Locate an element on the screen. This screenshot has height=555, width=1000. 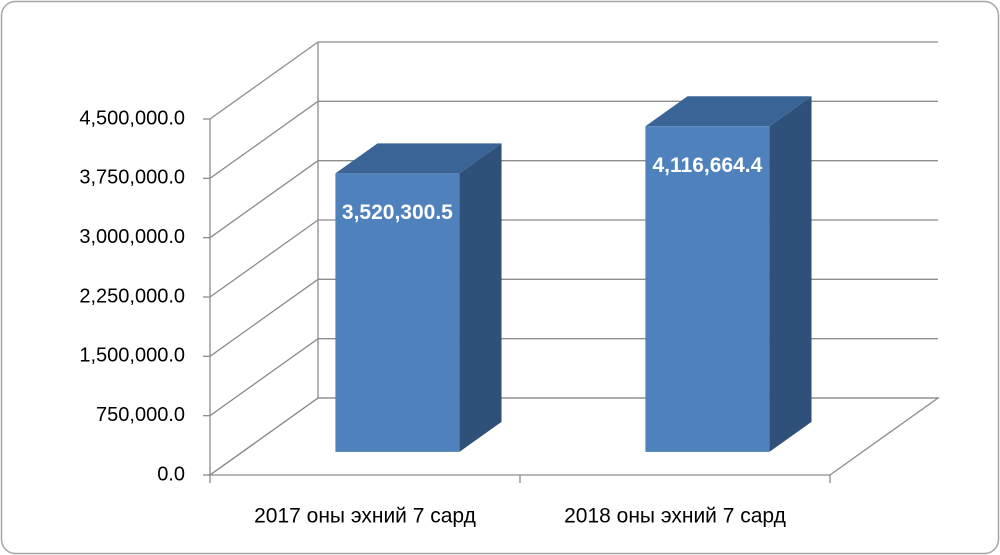
value-label: 4,116,664.4 is located at coordinates (708, 165).